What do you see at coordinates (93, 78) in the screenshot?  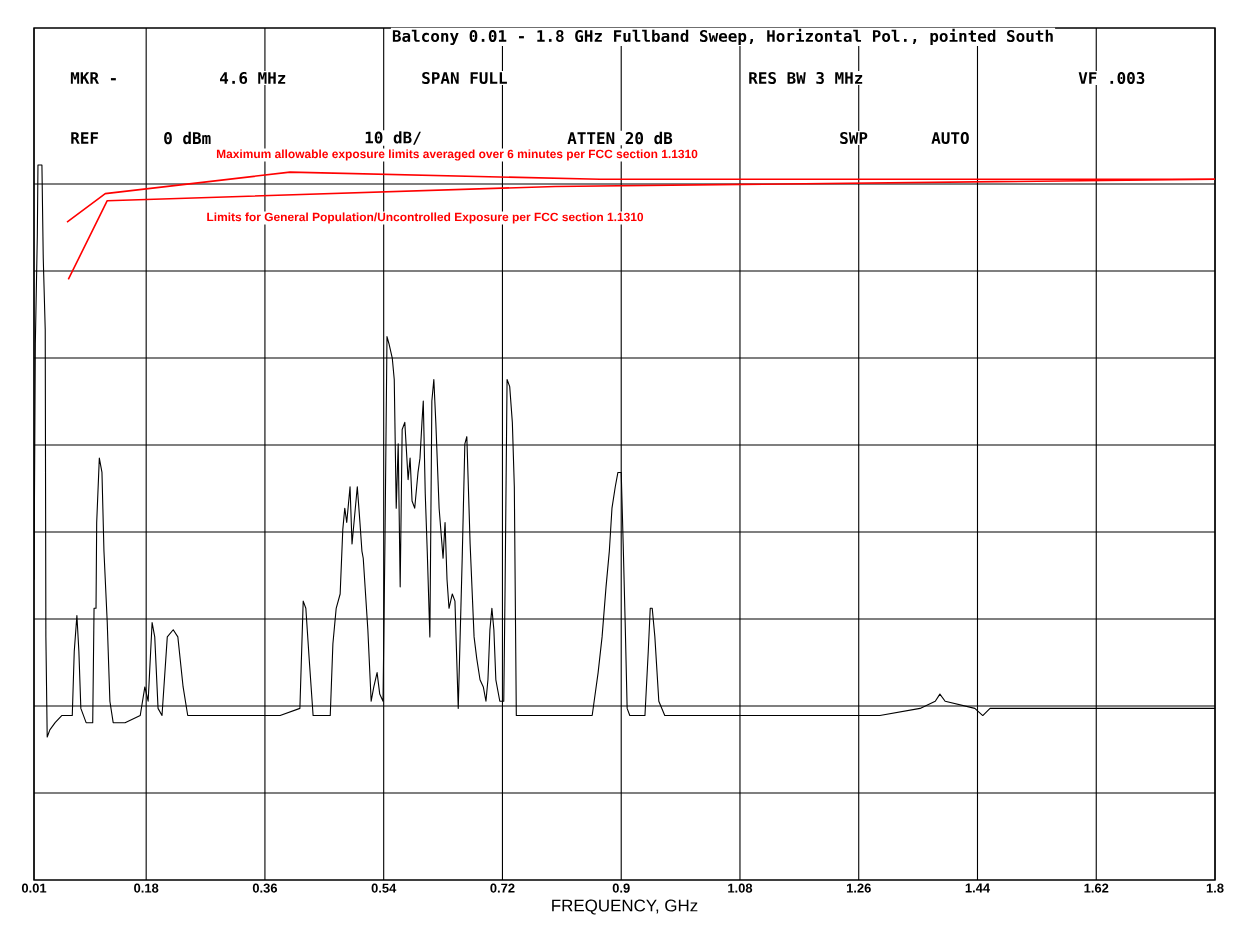 I see `text: MKR -` at bounding box center [93, 78].